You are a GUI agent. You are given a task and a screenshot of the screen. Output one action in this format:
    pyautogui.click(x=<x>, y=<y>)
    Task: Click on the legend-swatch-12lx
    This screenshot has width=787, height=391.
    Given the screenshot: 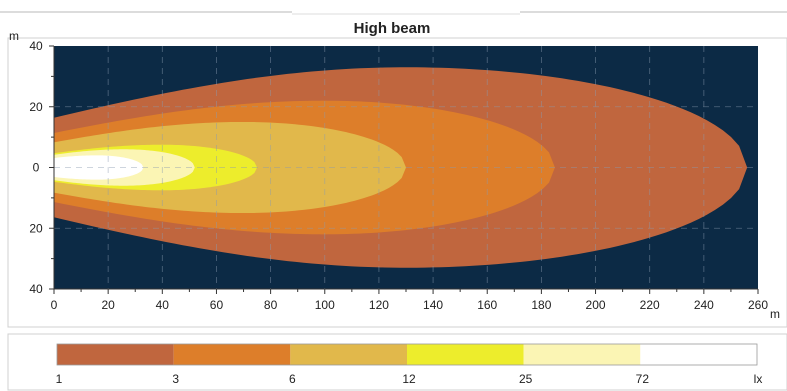 What is the action you would take?
    pyautogui.click(x=465, y=354)
    